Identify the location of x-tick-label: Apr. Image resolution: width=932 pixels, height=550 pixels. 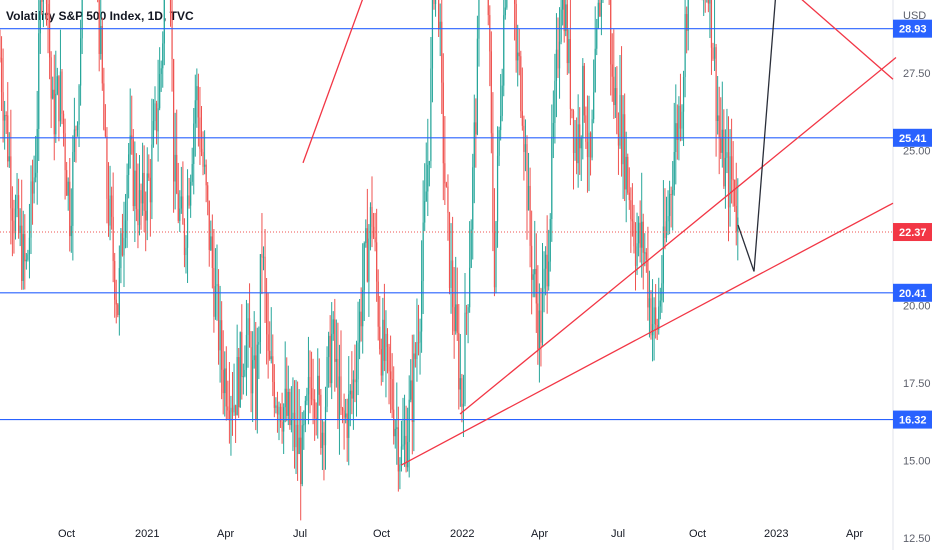
(225, 534).